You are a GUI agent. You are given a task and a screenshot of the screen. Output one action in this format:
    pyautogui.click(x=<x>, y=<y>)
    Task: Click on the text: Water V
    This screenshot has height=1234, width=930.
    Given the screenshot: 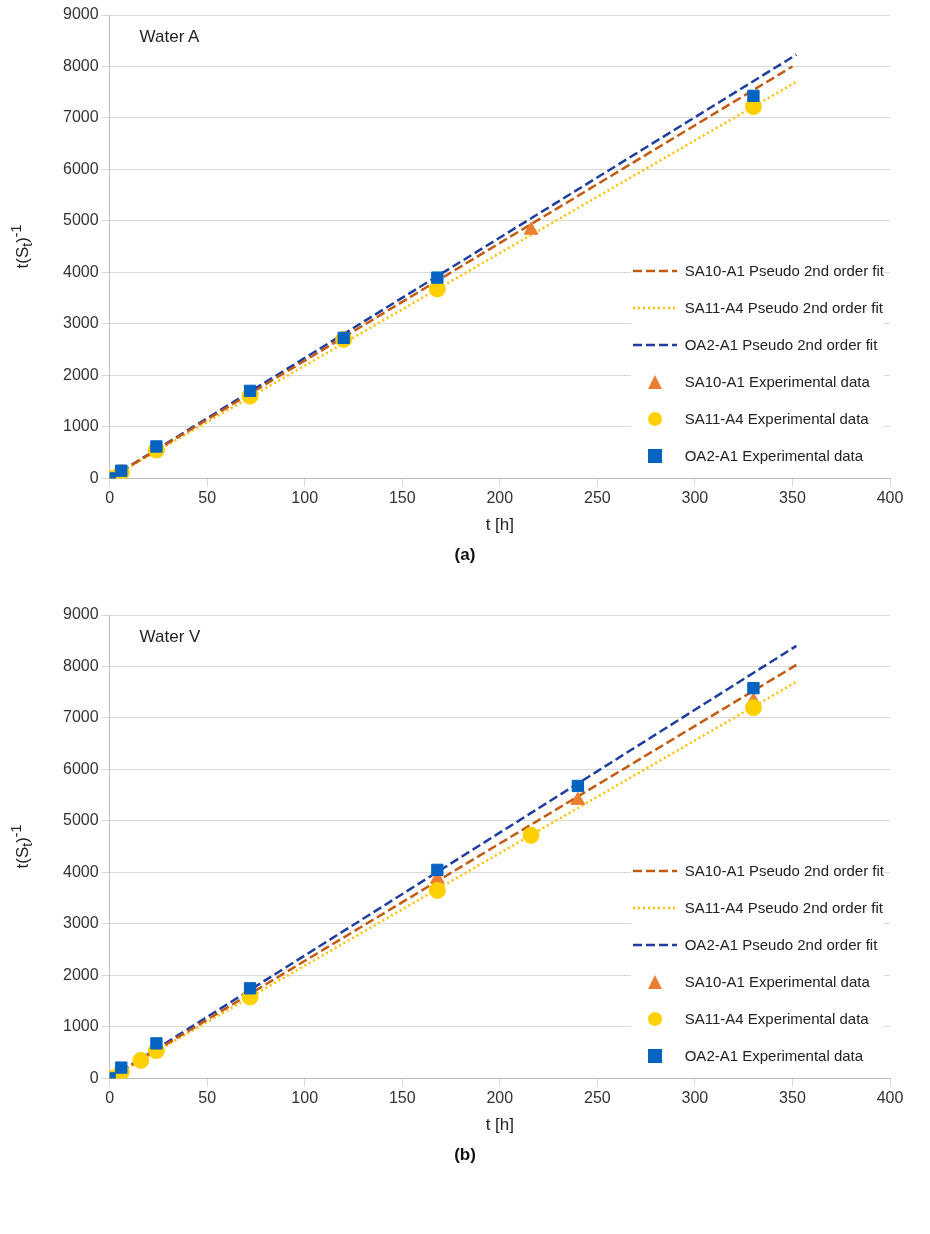 What is the action you would take?
    pyautogui.click(x=170, y=637)
    